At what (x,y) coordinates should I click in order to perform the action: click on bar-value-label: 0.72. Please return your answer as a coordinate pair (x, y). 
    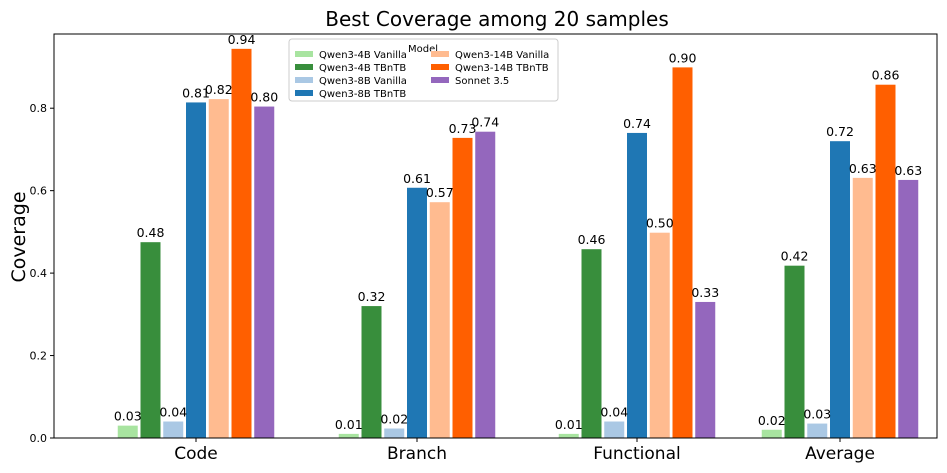
    Looking at the image, I should click on (840, 131).